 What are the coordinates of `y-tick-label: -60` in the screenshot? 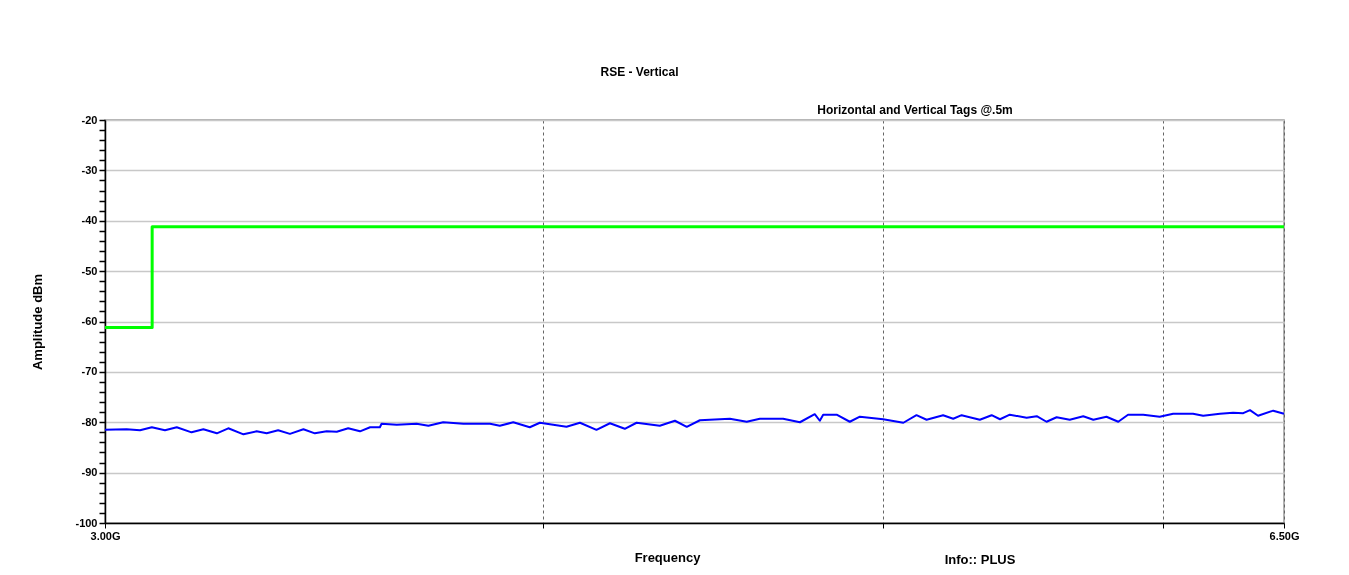 It's located at (89, 321).